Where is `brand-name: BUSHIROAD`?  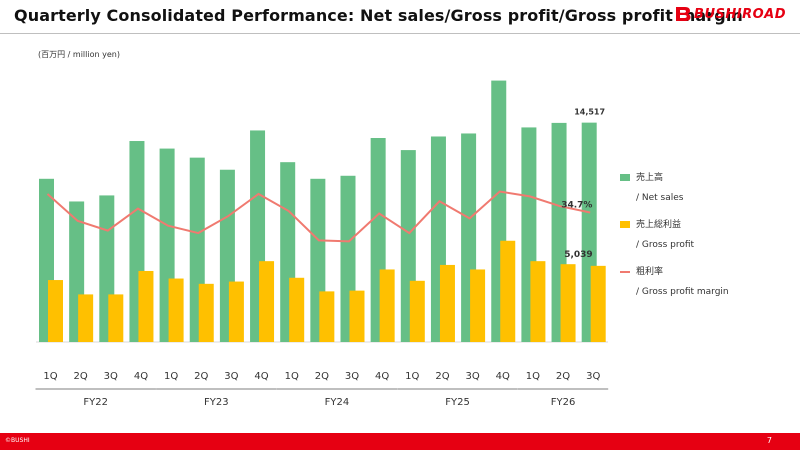
brand-name: BUSHIROAD is located at coordinates (740, 14).